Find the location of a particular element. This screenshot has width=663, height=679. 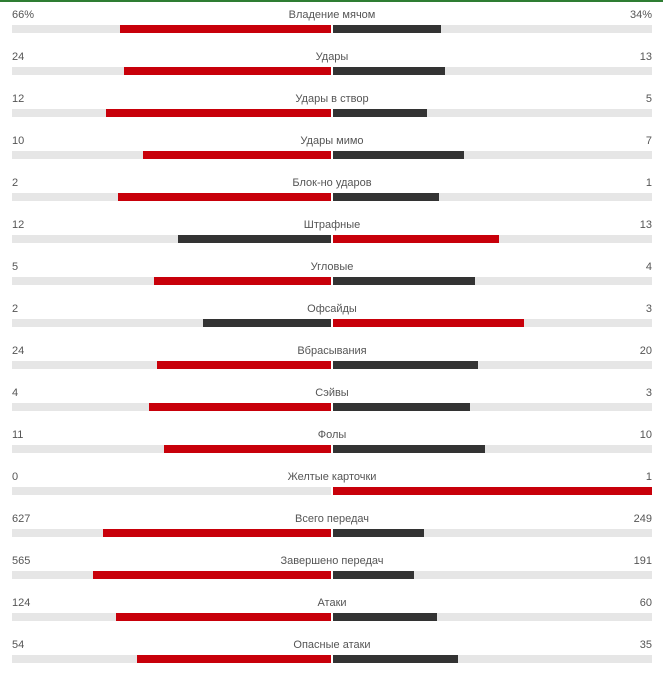

stat-row: 11 Фолы 10 is located at coordinates (332, 448).